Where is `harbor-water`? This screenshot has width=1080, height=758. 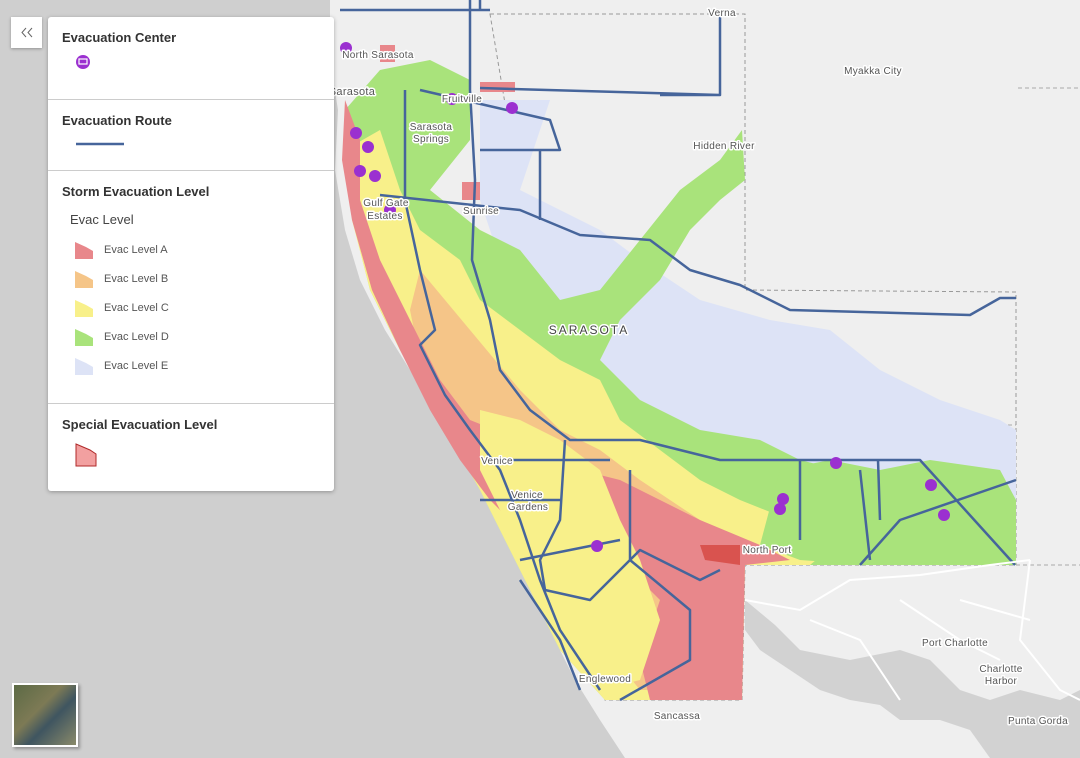 harbor-water is located at coordinates (912, 679).